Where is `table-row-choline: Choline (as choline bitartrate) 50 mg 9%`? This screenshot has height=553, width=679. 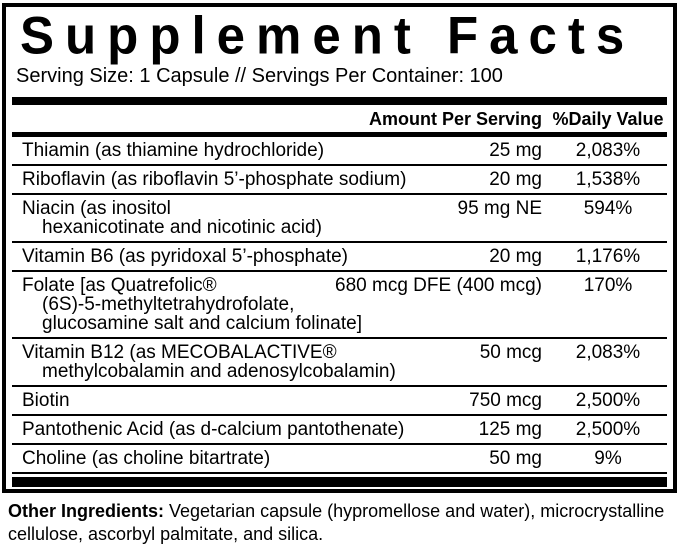
table-row-choline: Choline (as choline bitartrate) 50 mg 9% is located at coordinates (339, 457).